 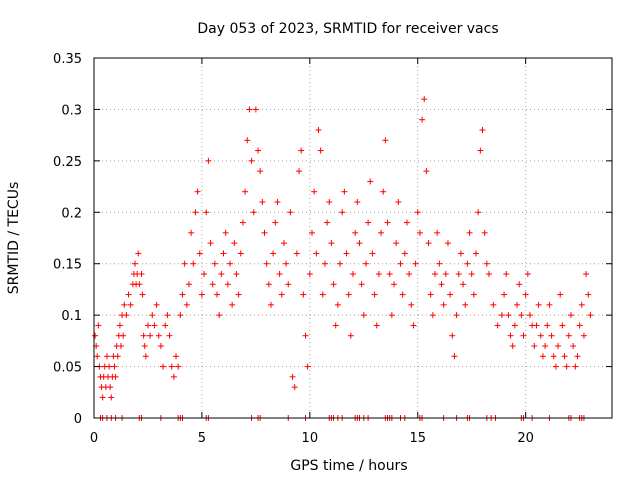 What do you see at coordinates (67, 265) in the screenshot?
I see `y-tick-label: 0.15` at bounding box center [67, 265].